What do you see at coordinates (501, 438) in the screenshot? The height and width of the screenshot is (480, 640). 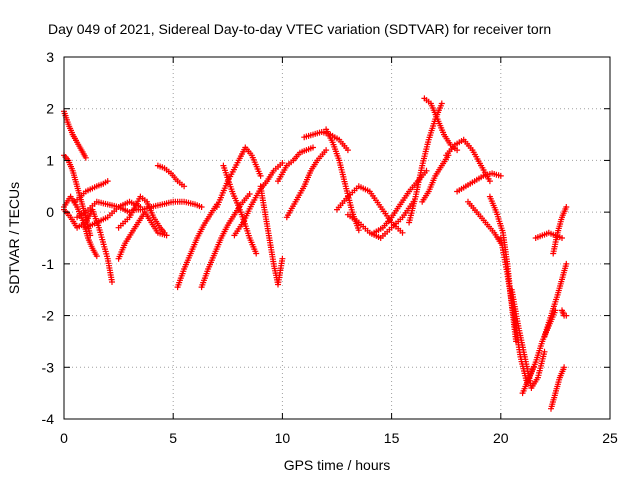 I see `x-tick-label: 20` at bounding box center [501, 438].